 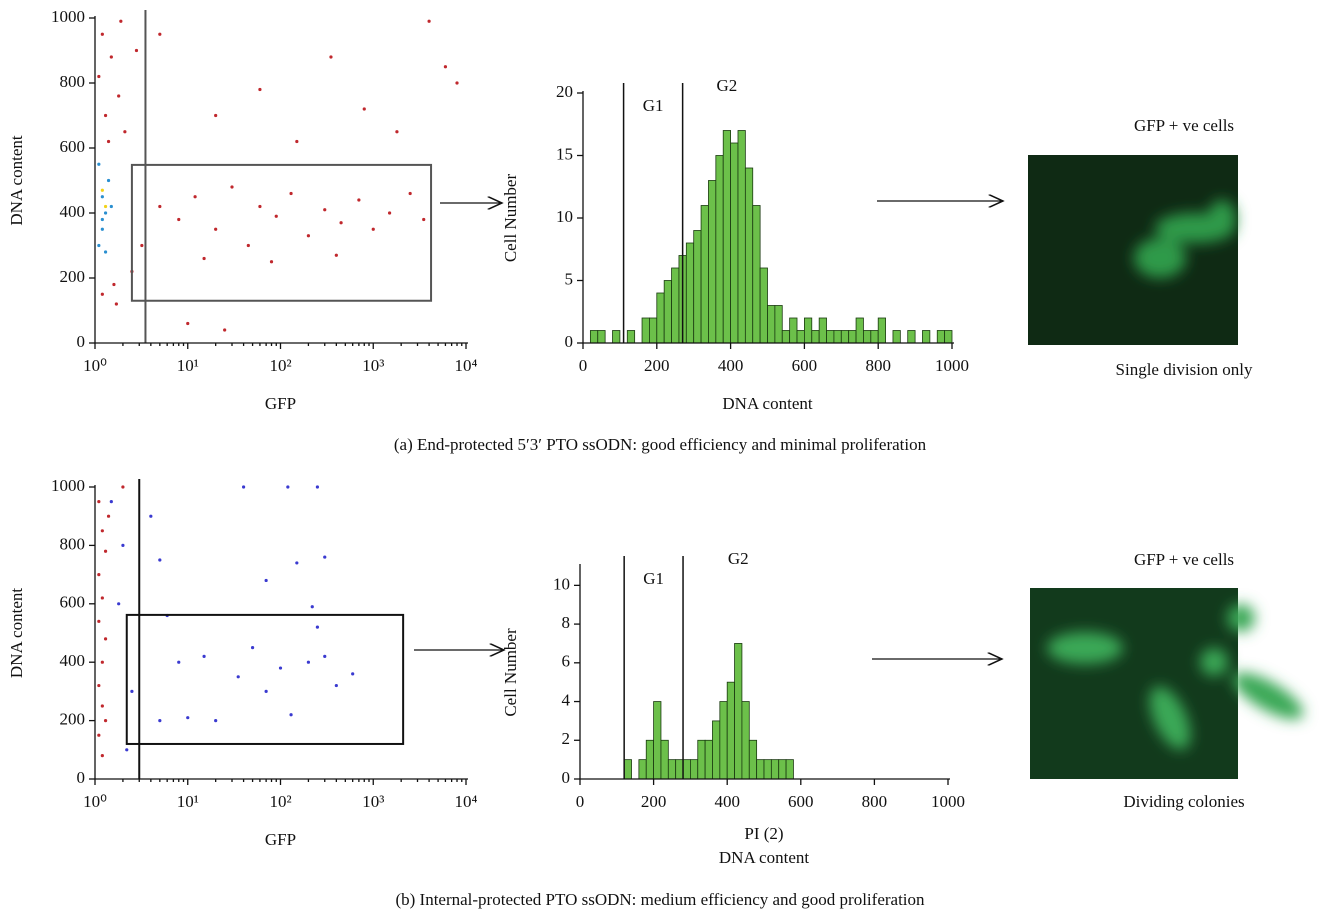 I want to click on x-axis-label: GFP, so click(x=280, y=839).